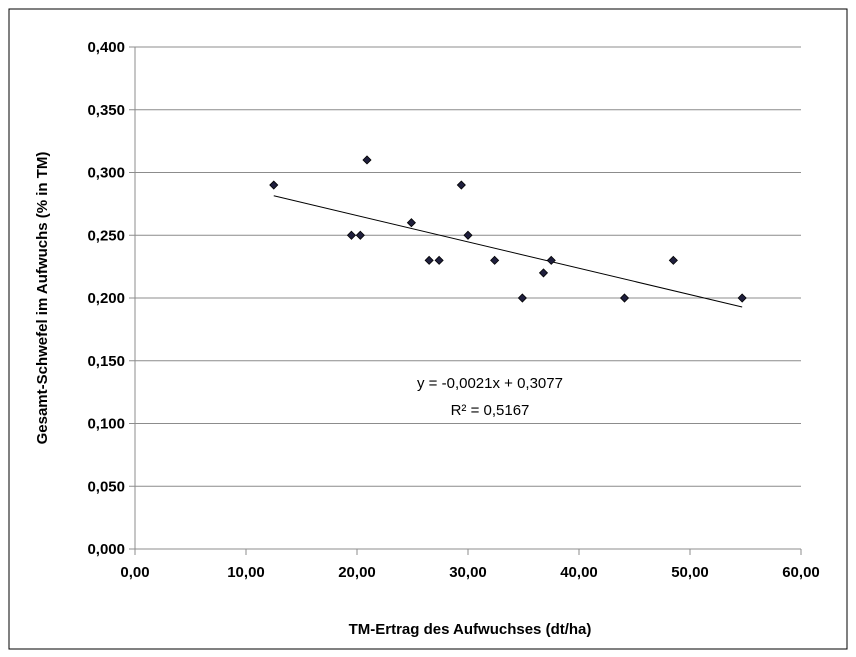 Image resolution: width=856 pixels, height=657 pixels. Describe the element at coordinates (357, 572) in the screenshot. I see `x-tick-label: 20,00` at that location.